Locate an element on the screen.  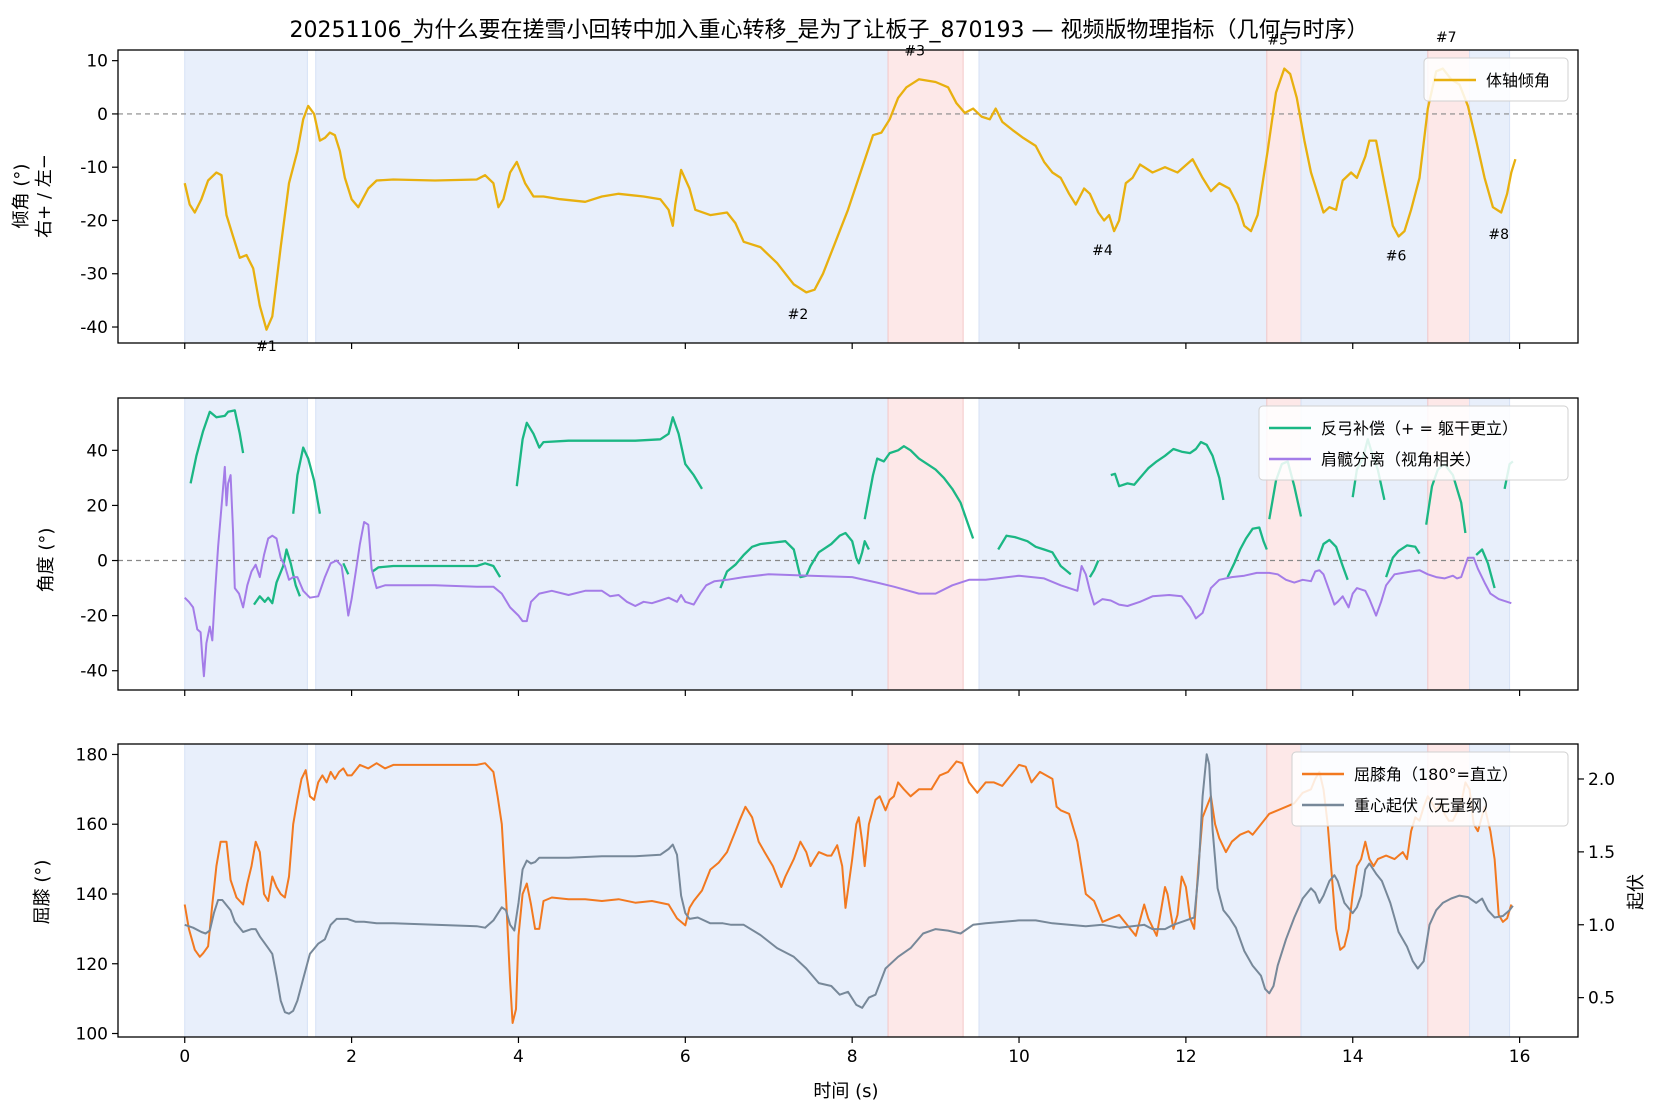
y-tick-label: 100 is located at coordinates (92, 1035).